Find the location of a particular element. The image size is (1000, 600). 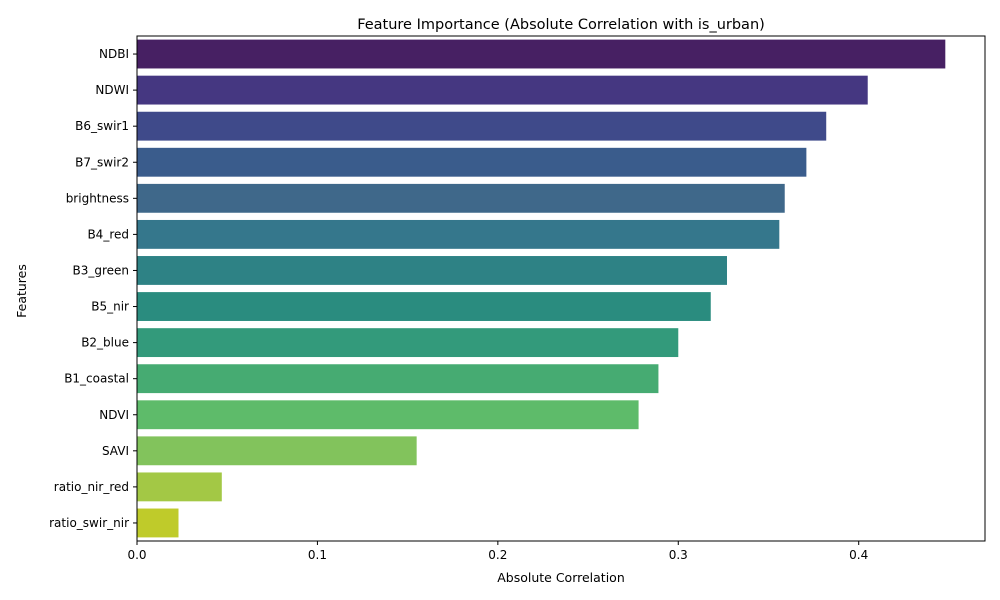

y-tick-label: SAVI is located at coordinates (115, 451).